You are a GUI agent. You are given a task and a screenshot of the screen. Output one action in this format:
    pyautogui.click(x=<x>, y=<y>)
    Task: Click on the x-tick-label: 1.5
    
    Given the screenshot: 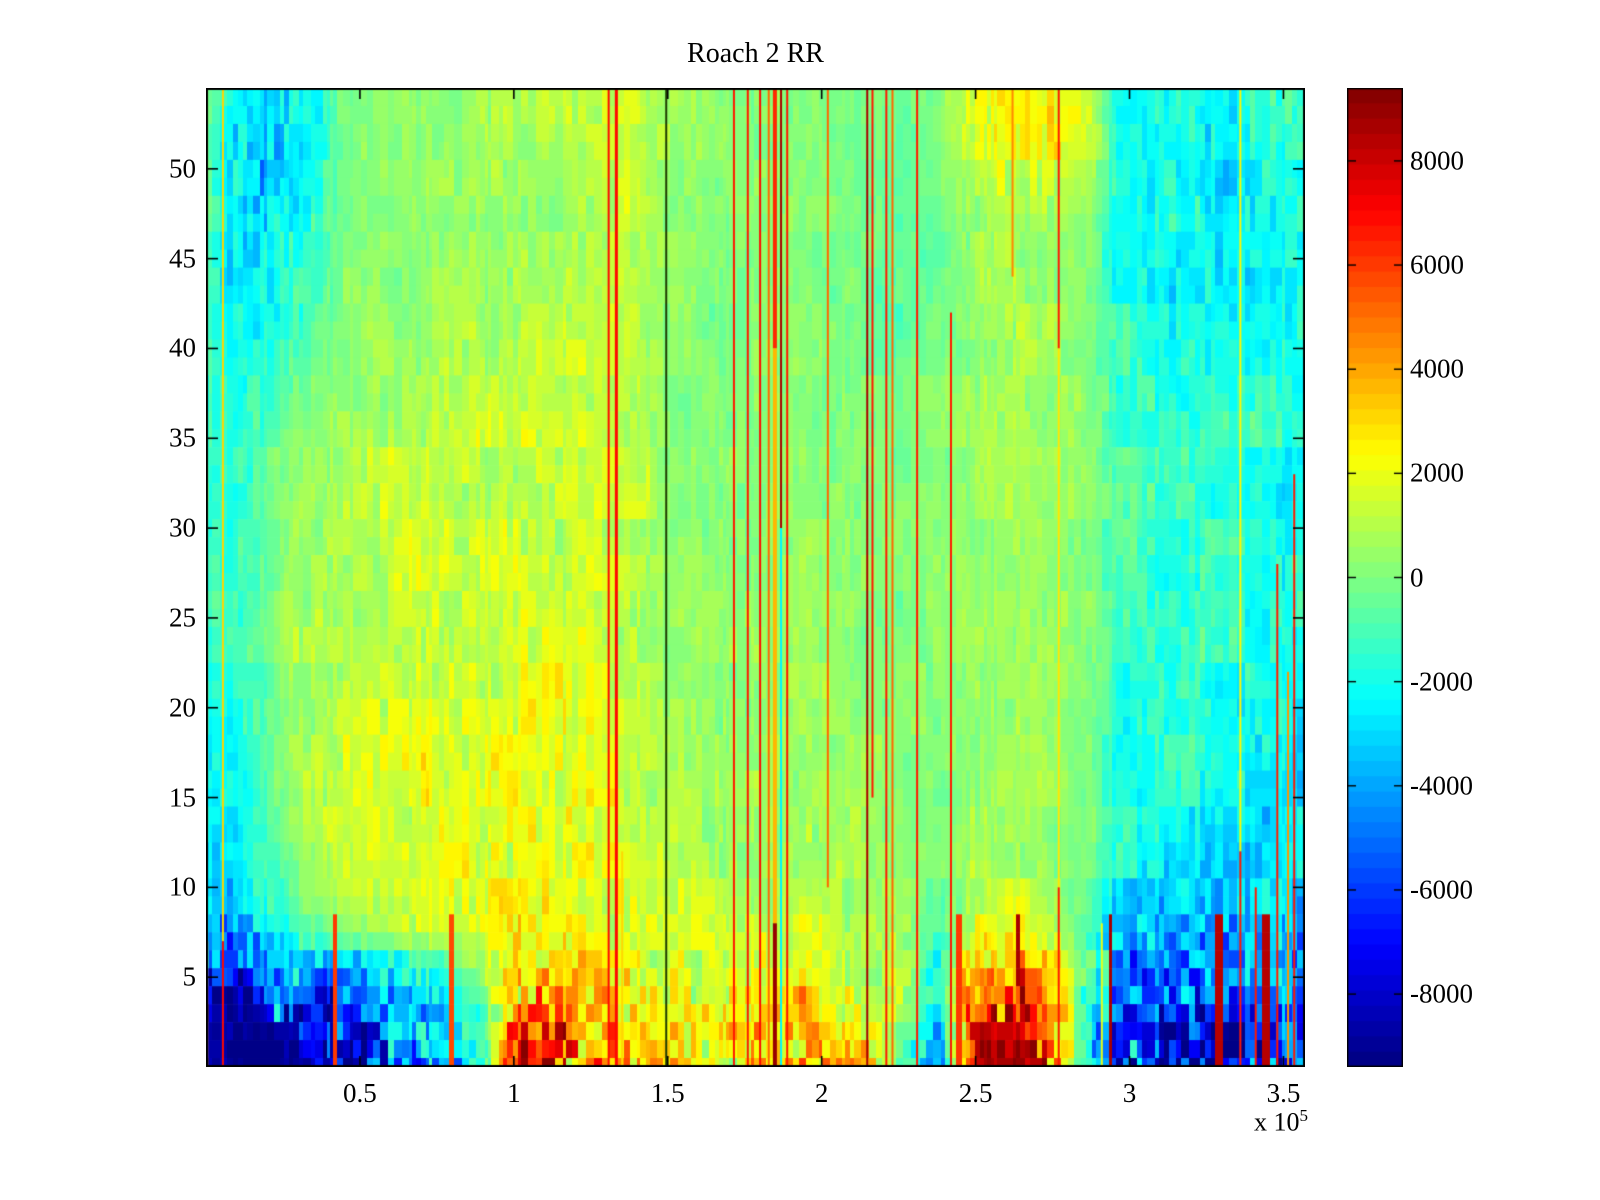 What is the action you would take?
    pyautogui.click(x=667, y=1093)
    